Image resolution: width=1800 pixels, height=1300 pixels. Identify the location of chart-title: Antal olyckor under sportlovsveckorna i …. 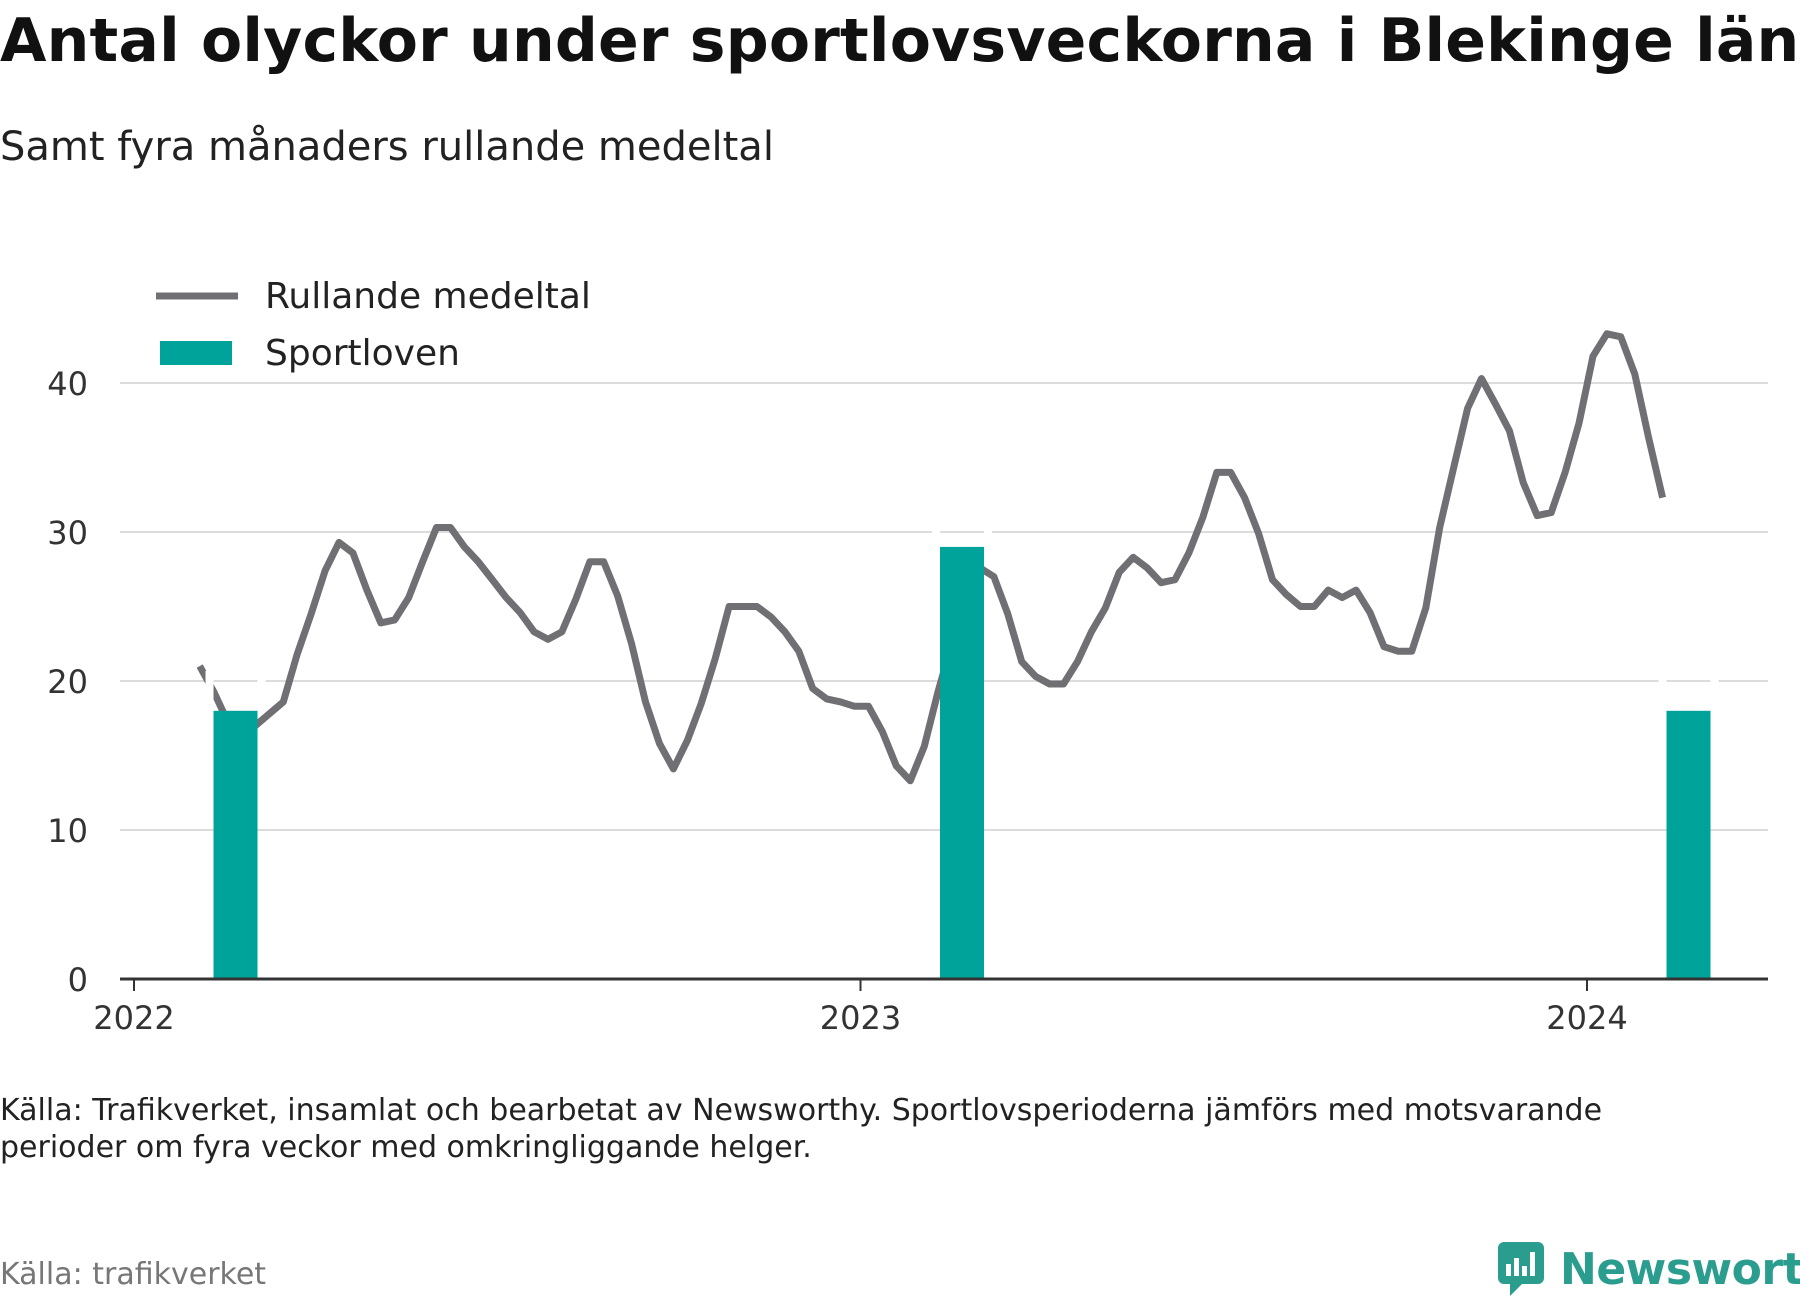
(900, 41).